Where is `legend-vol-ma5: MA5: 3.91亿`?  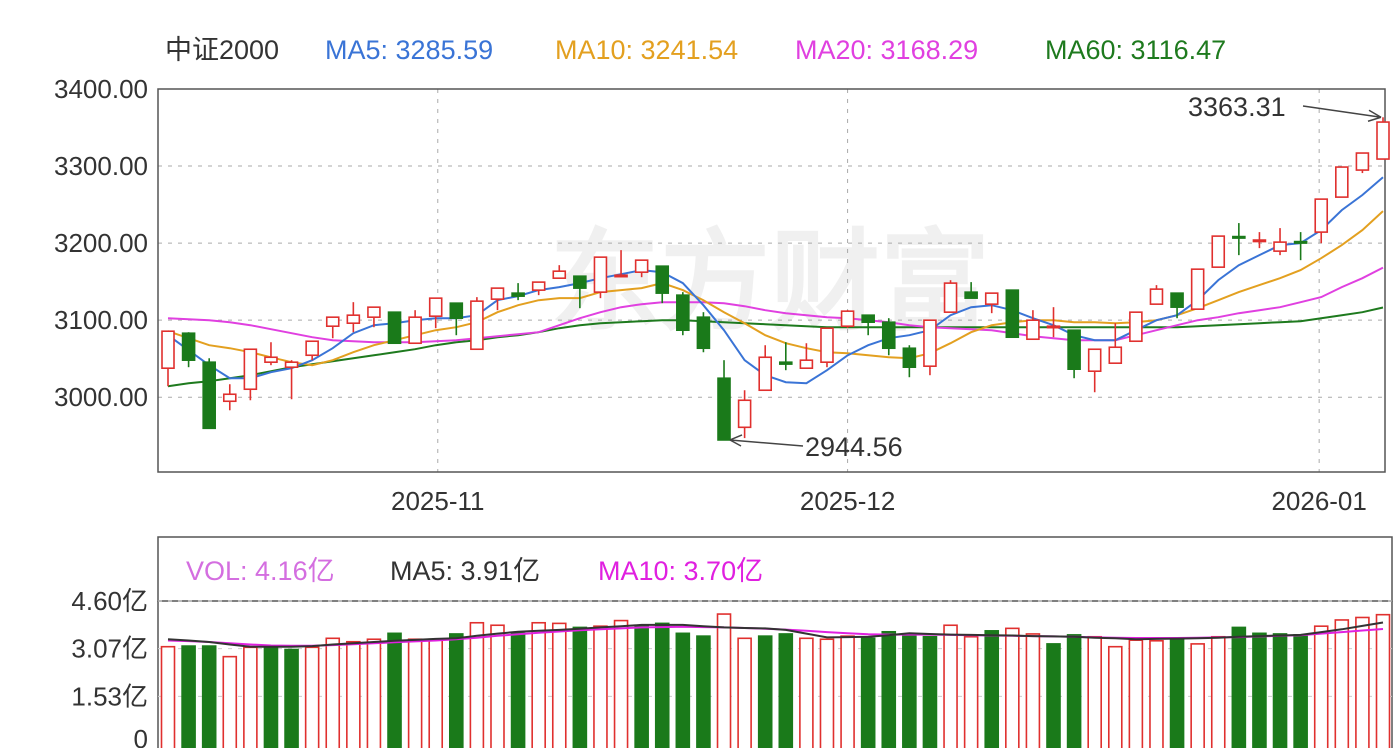 legend-vol-ma5: MA5: 3.91亿 is located at coordinates (465, 571).